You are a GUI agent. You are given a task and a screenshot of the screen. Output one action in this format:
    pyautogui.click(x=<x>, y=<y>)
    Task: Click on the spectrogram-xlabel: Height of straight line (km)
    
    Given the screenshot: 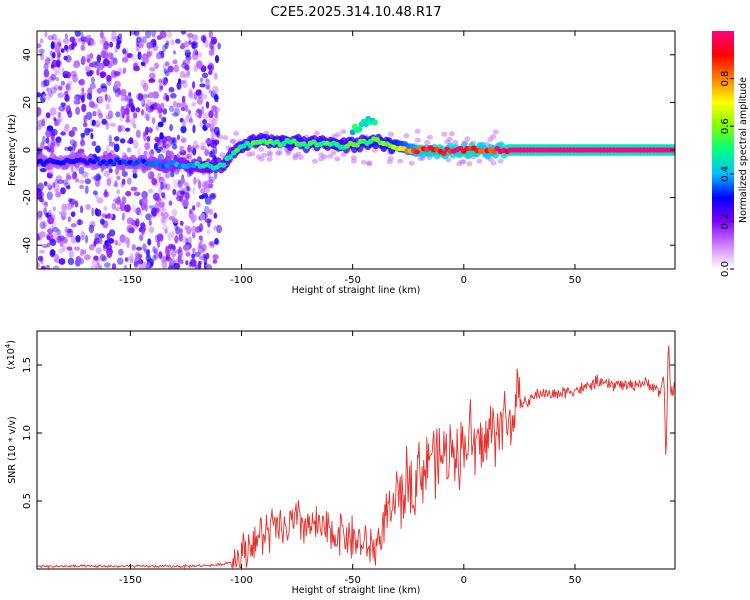 What is the action you would take?
    pyautogui.click(x=356, y=290)
    